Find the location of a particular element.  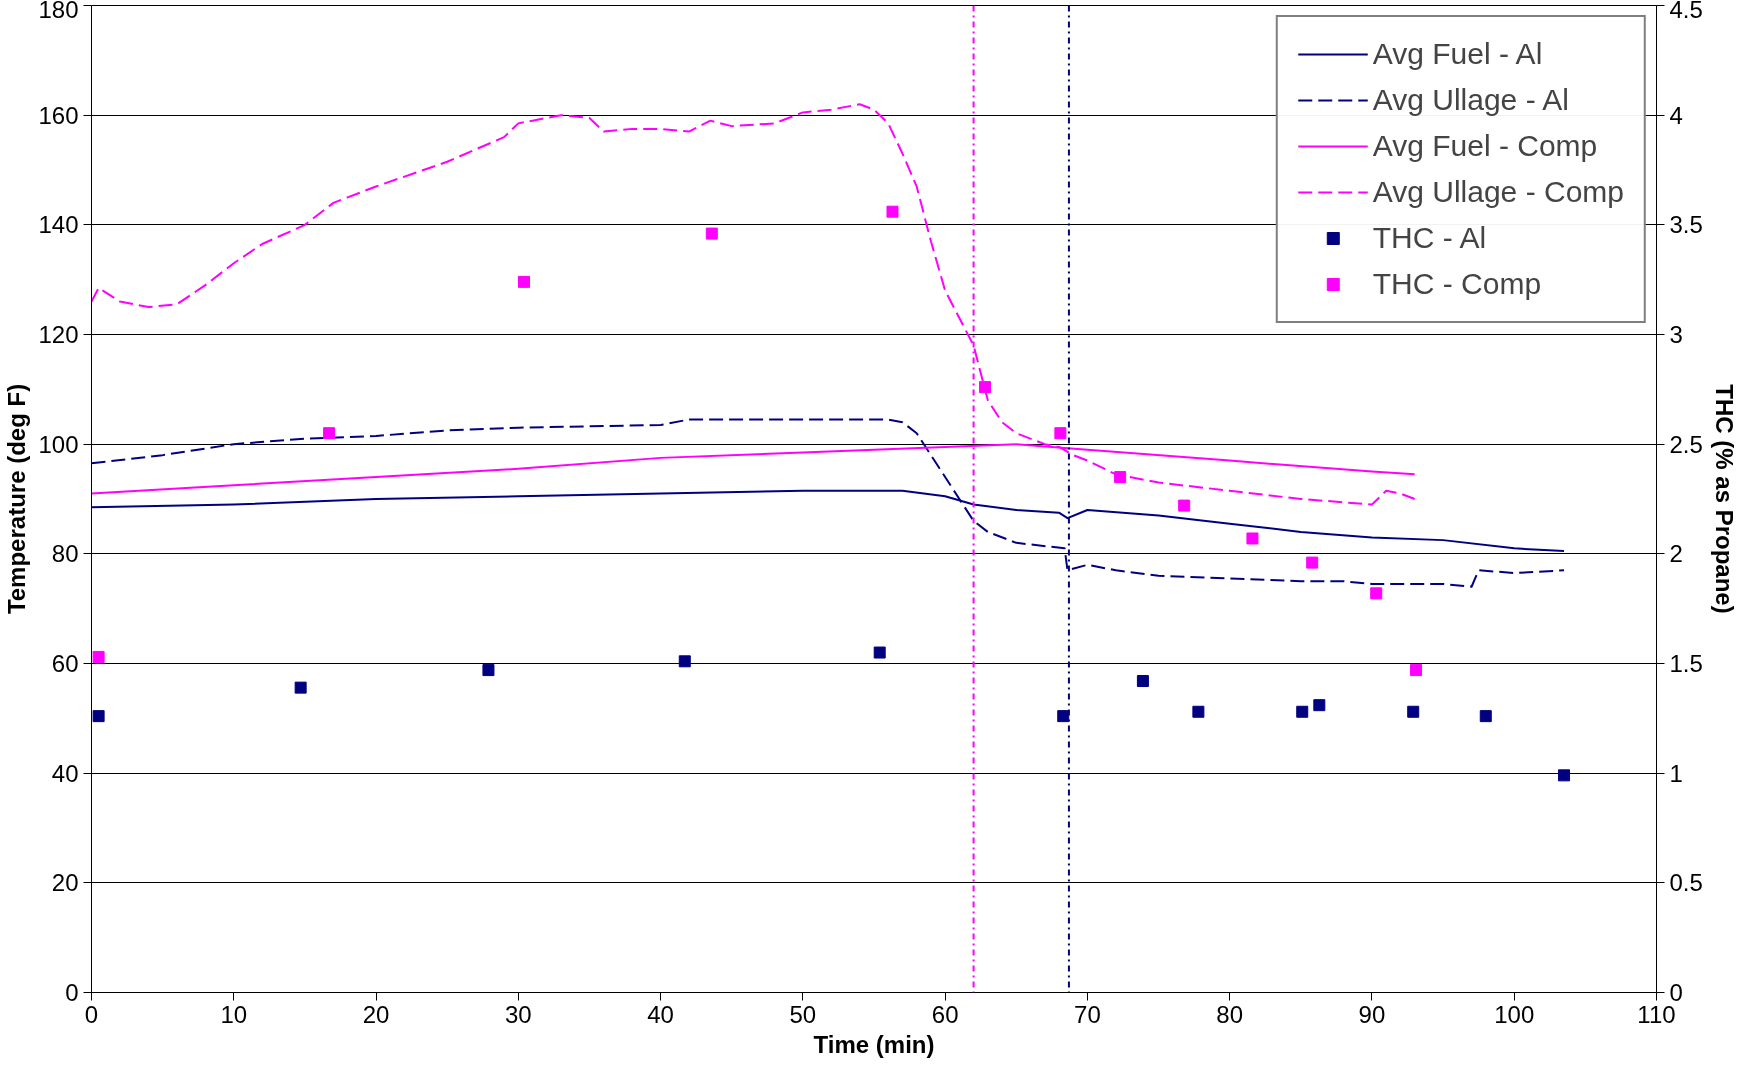

x-tick-label: 40 is located at coordinates (660, 1014).